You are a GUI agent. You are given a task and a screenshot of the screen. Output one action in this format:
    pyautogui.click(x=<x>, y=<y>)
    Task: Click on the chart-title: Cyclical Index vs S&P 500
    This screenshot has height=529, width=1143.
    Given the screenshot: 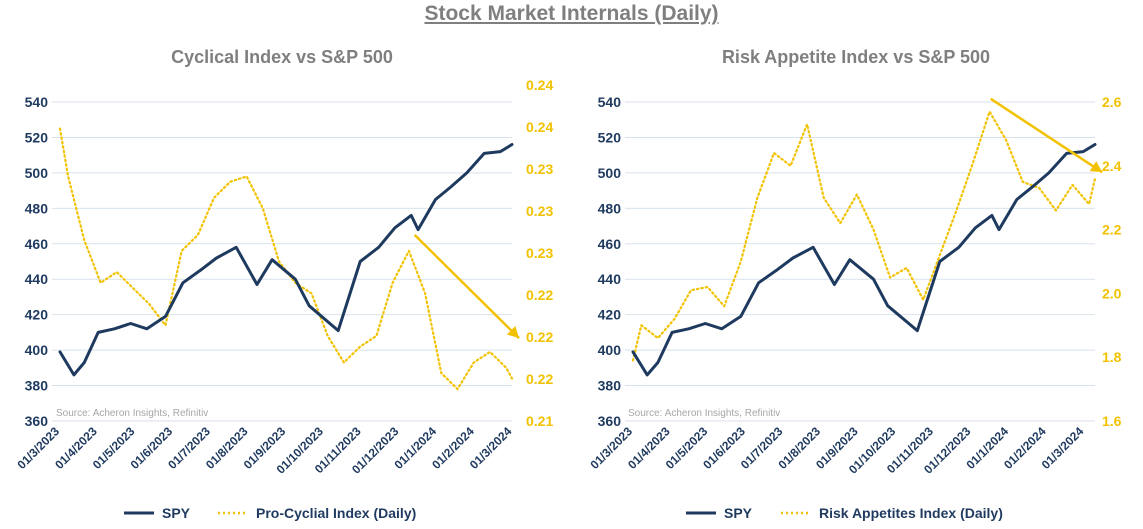 What is the action you would take?
    pyautogui.click(x=282, y=57)
    